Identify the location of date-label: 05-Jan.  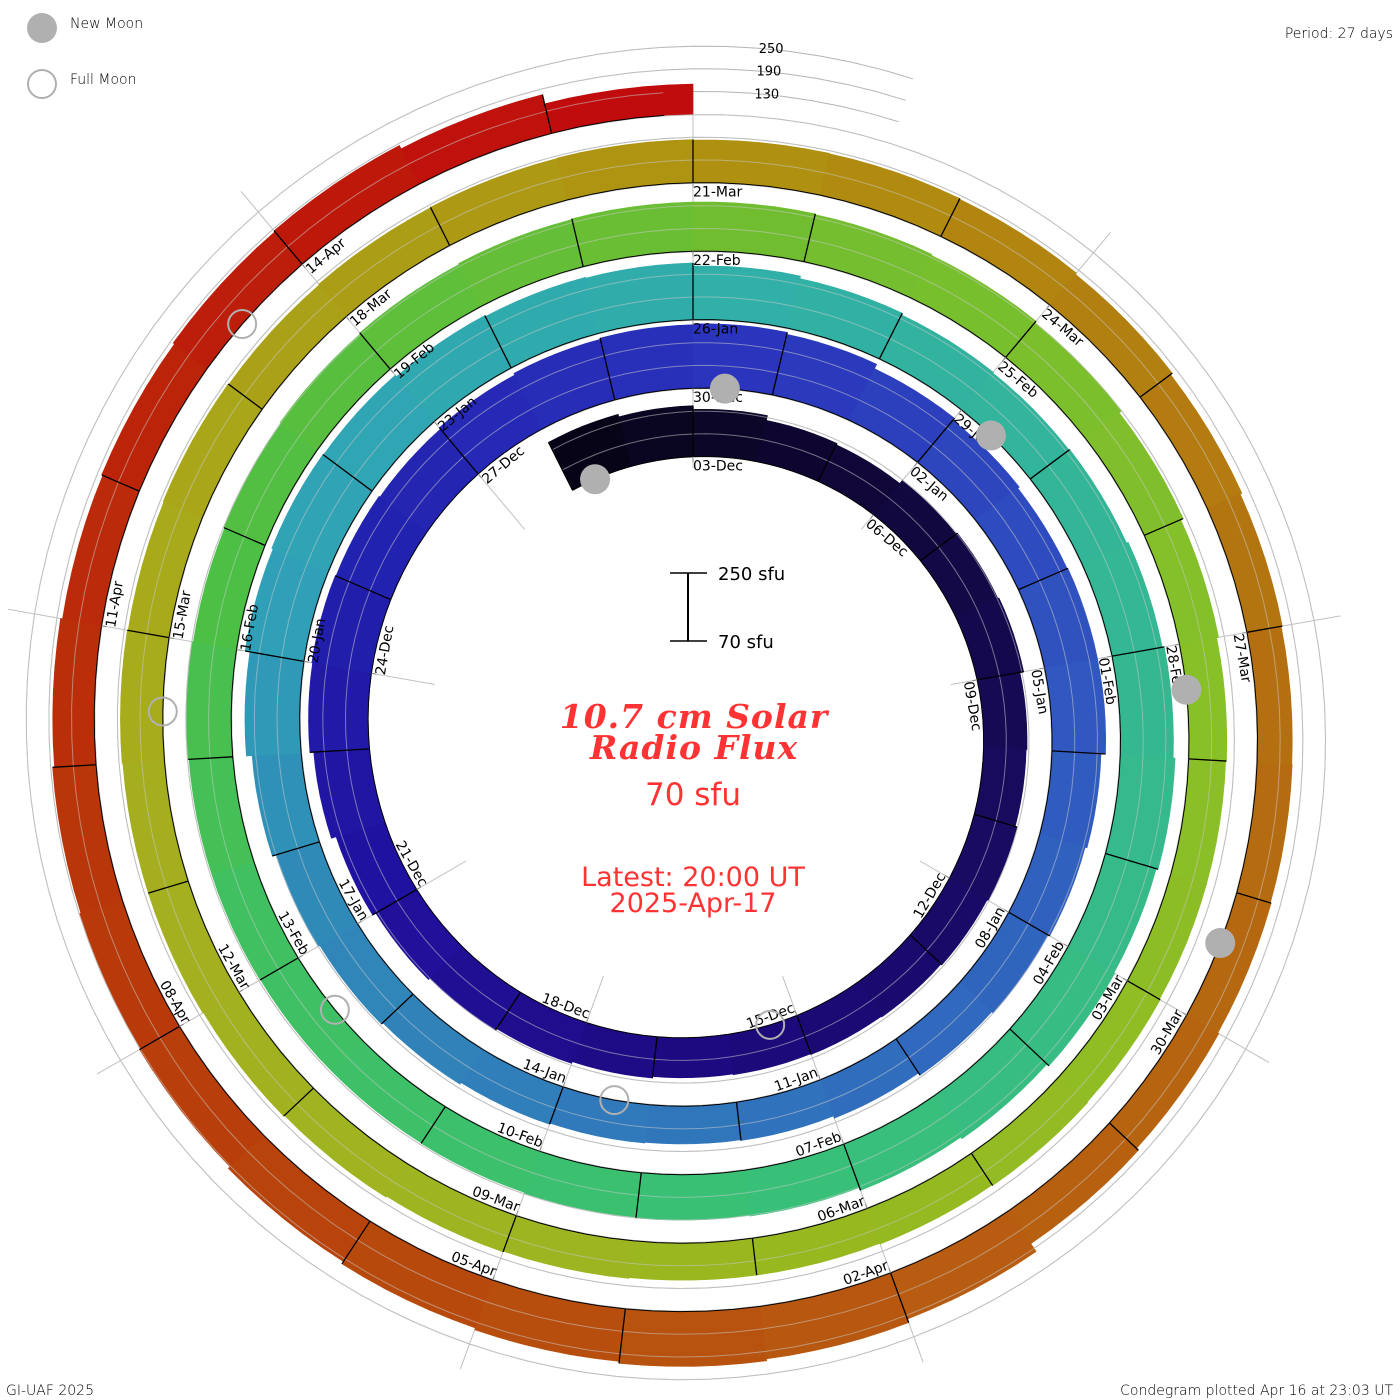
(1039, 691).